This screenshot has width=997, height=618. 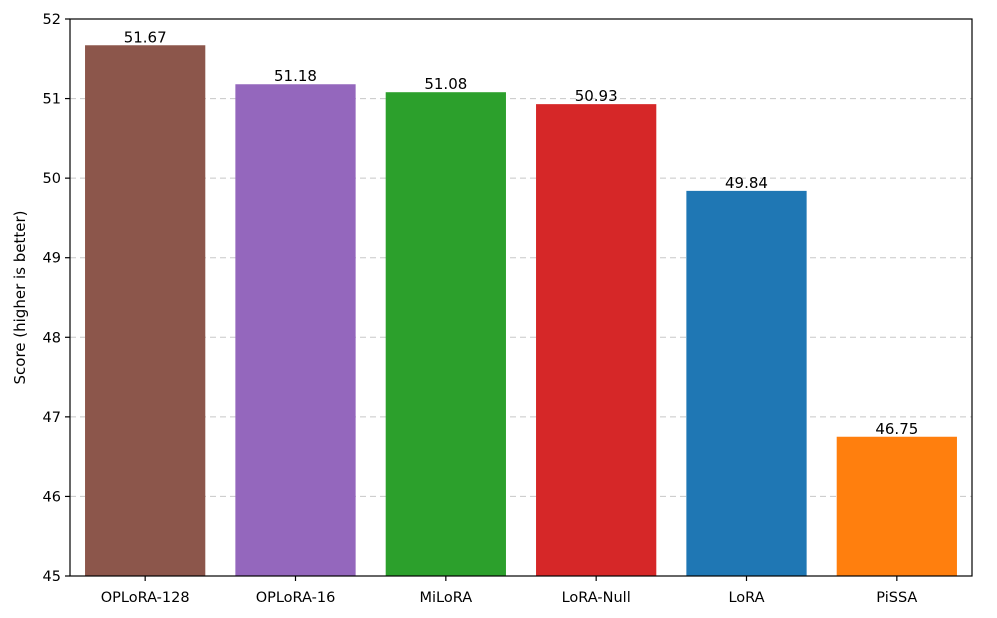 I want to click on value-label: 51.08, so click(x=445, y=84).